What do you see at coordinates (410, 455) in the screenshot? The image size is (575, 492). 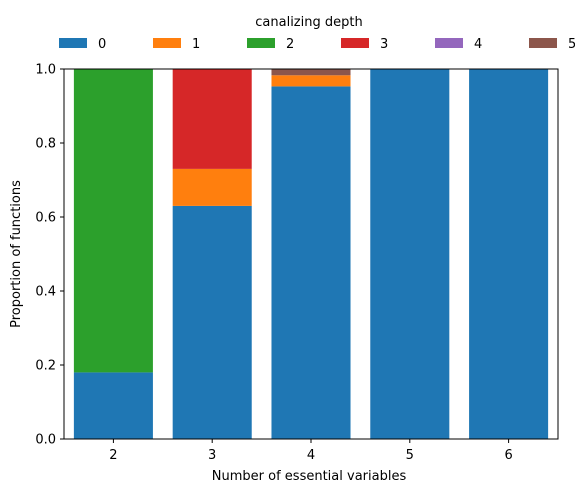 I see `x-tick-label: 5` at bounding box center [410, 455].